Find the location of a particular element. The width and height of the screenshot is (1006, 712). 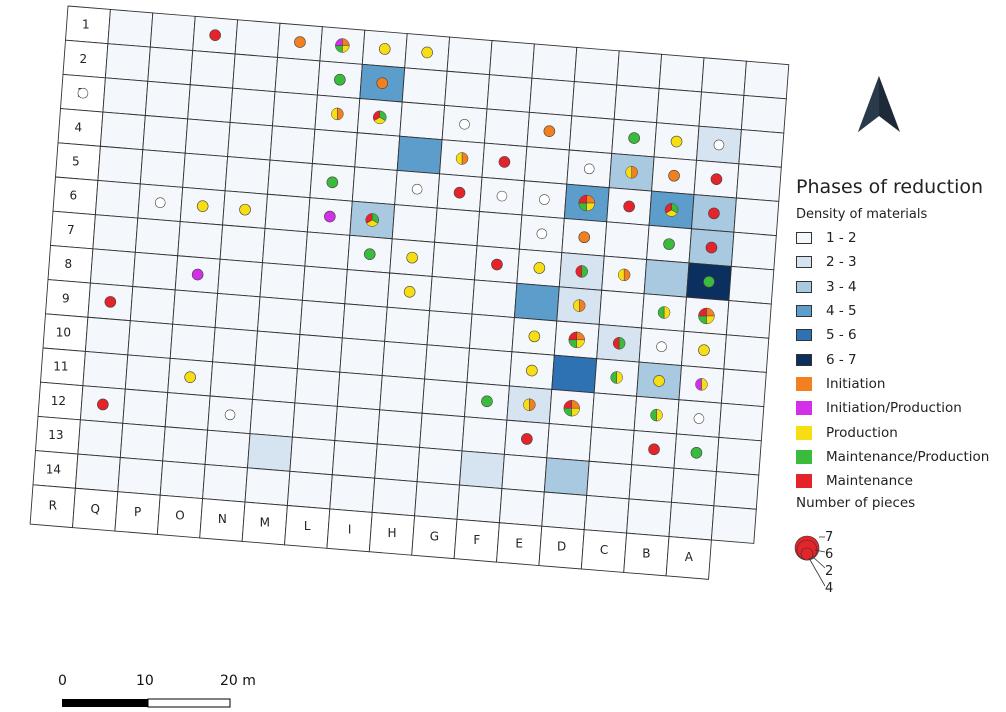

density-legend-item: 2 - 3 is located at coordinates (900, 262).